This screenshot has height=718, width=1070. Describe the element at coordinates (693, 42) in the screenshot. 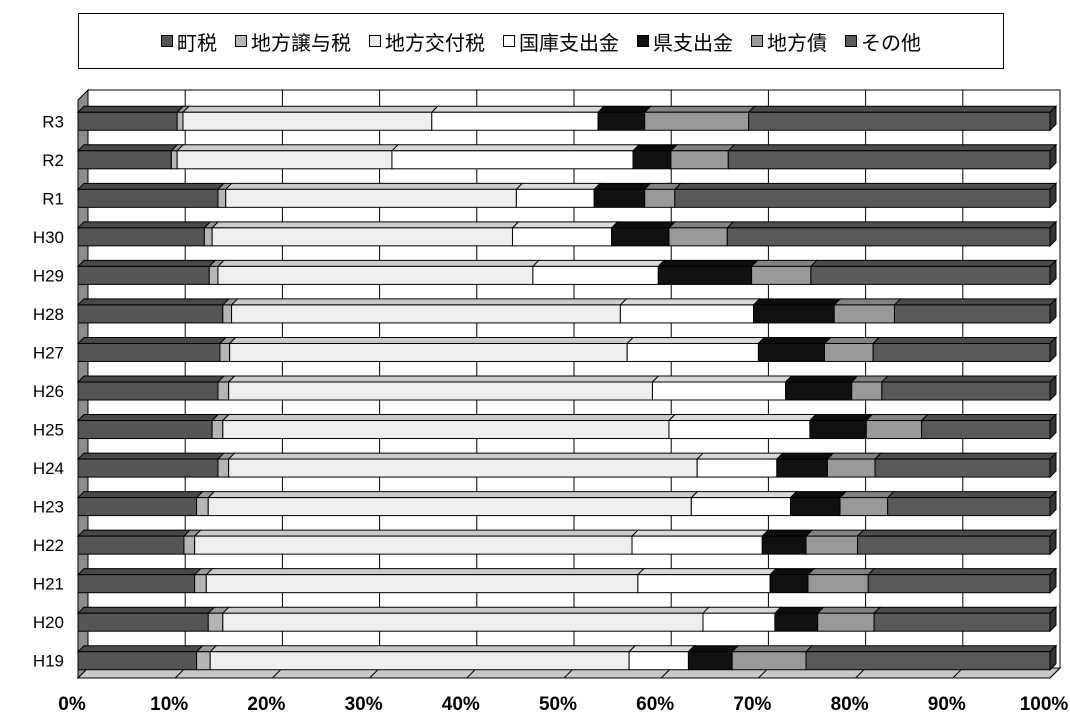

I see `legend-label: 県支出金` at that location.